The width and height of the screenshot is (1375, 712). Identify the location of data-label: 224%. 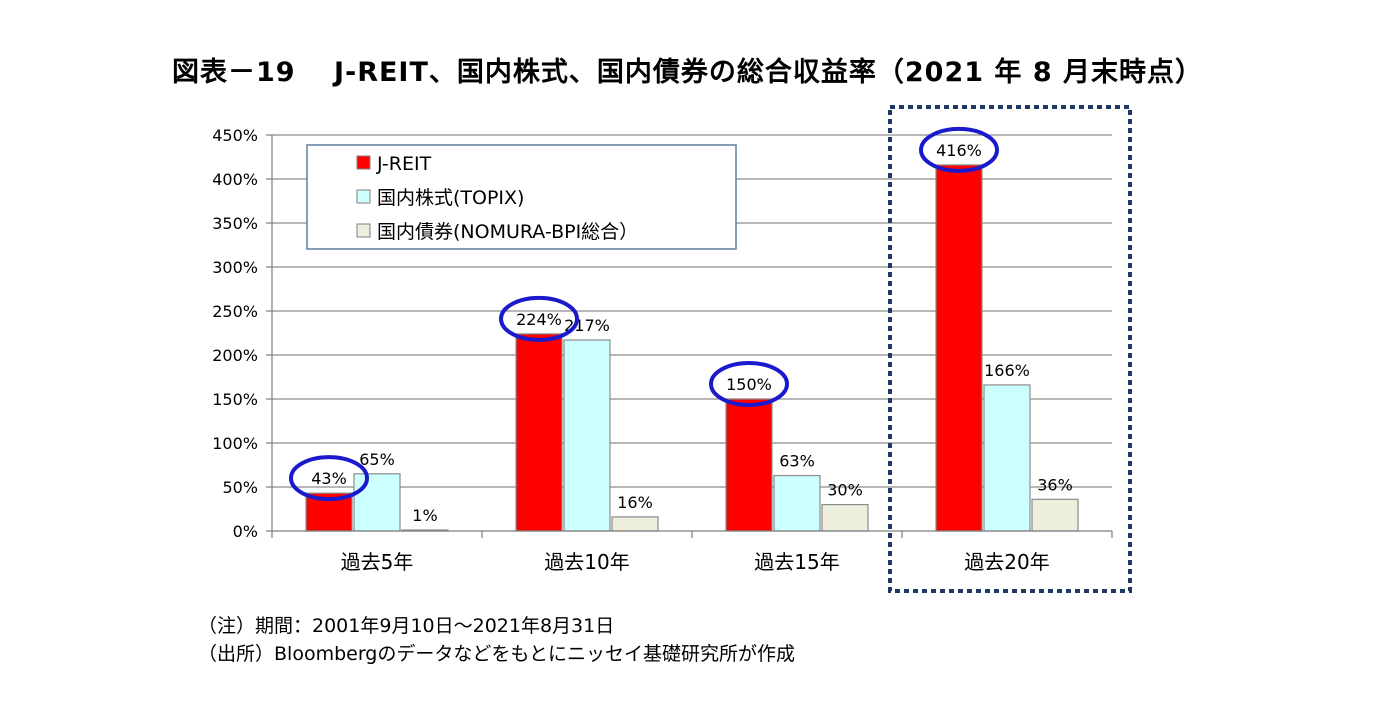
(539, 319).